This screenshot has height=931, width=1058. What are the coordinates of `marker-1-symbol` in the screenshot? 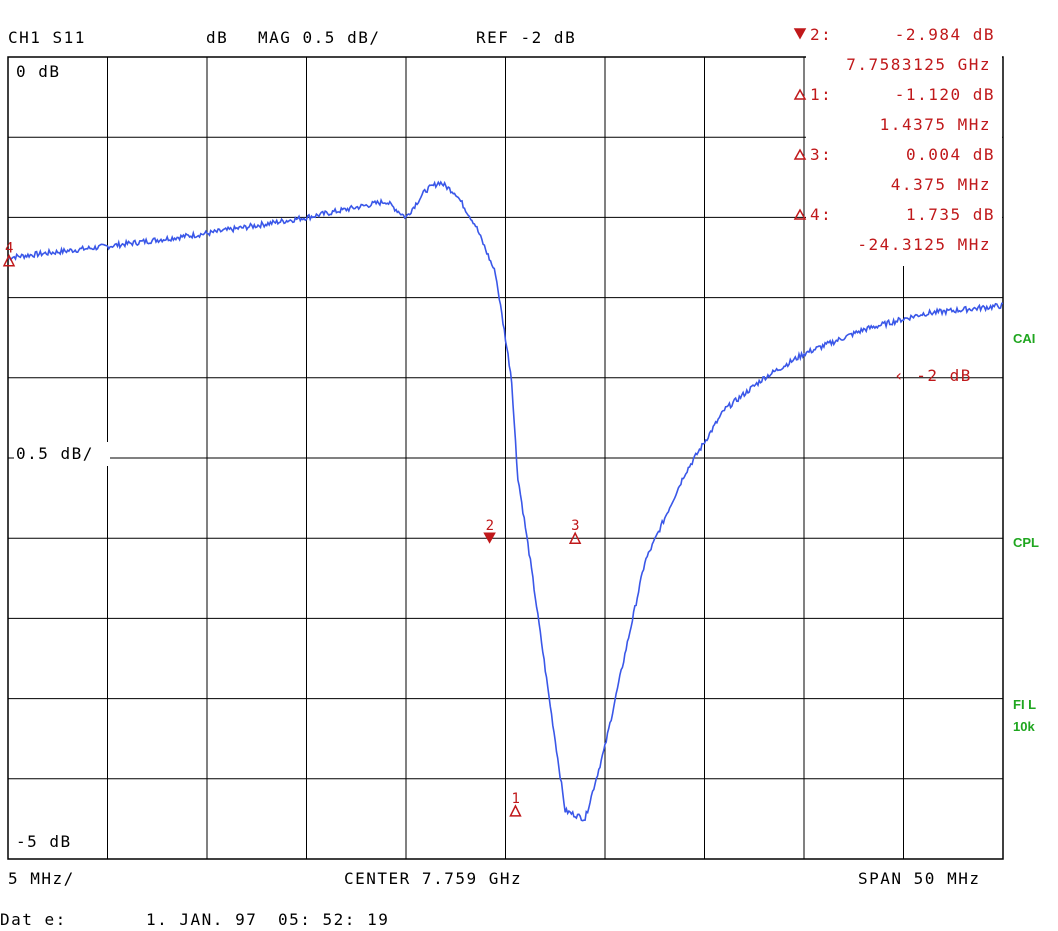 It's located at (515, 810).